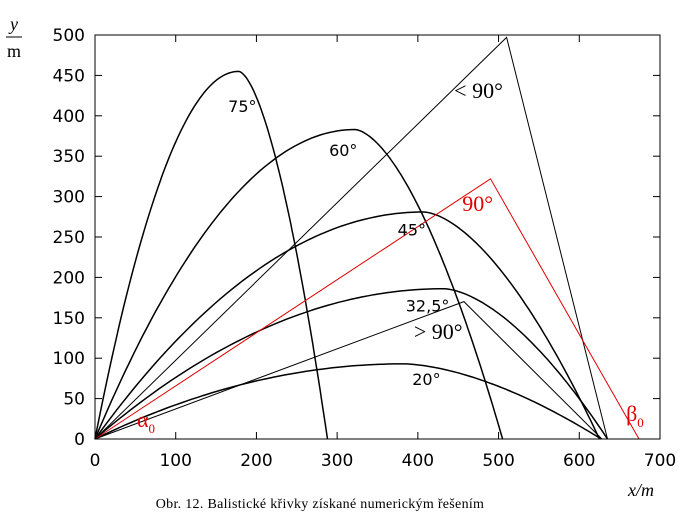 The height and width of the screenshot is (519, 698). What do you see at coordinates (74, 400) in the screenshot?
I see `y-tick-label-1: 50` at bounding box center [74, 400].